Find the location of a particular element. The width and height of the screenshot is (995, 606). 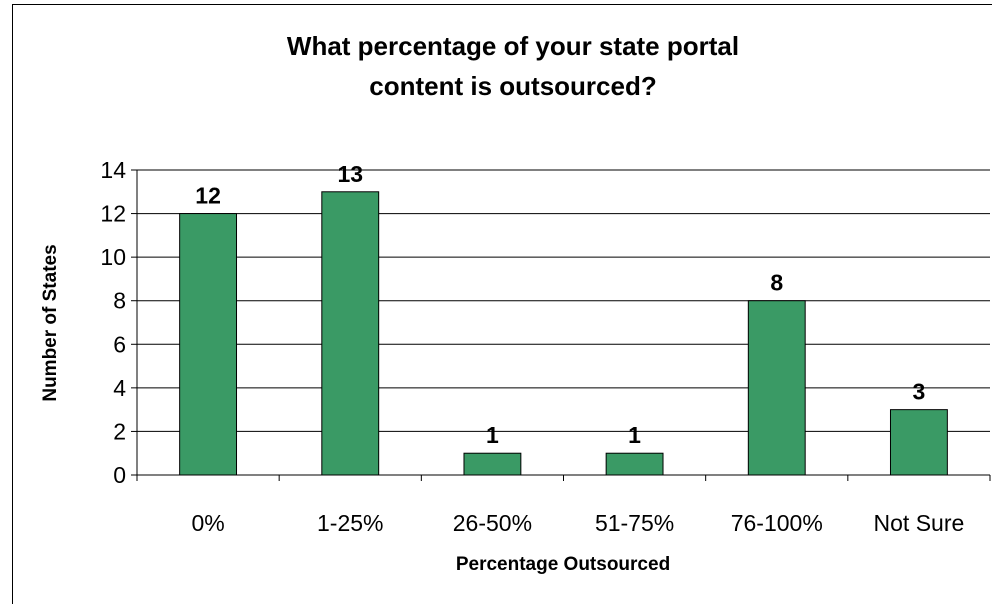

chart-title-line-2: content is outsourced? is located at coordinates (512, 86).